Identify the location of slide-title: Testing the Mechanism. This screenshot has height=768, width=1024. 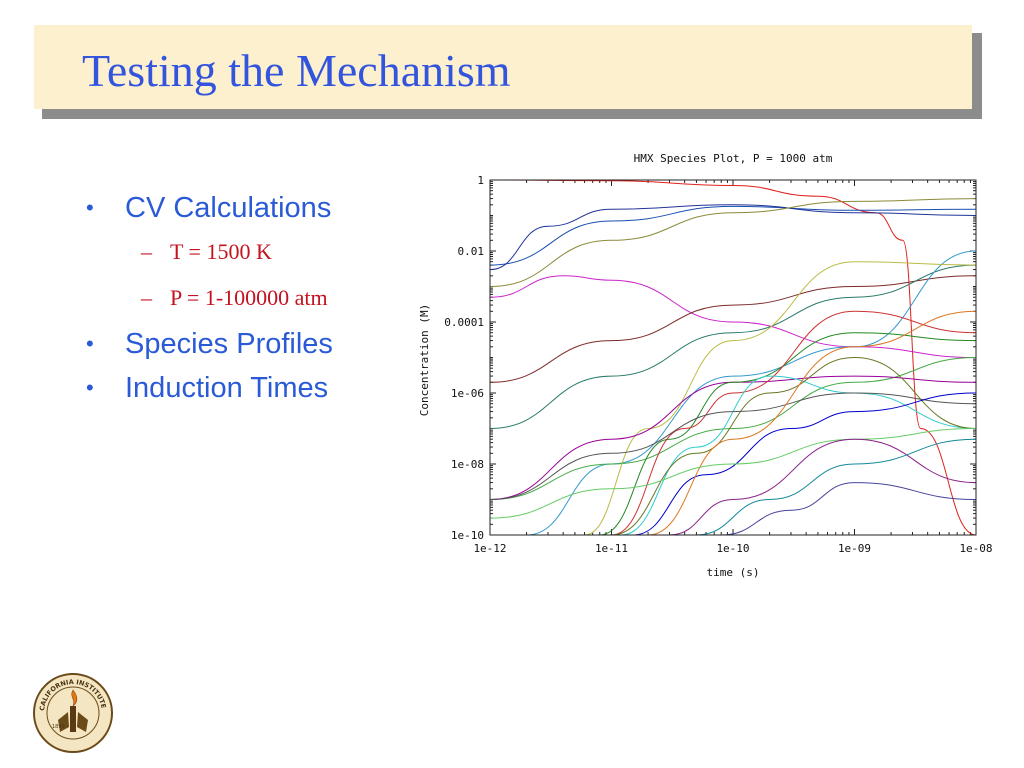
(296, 70).